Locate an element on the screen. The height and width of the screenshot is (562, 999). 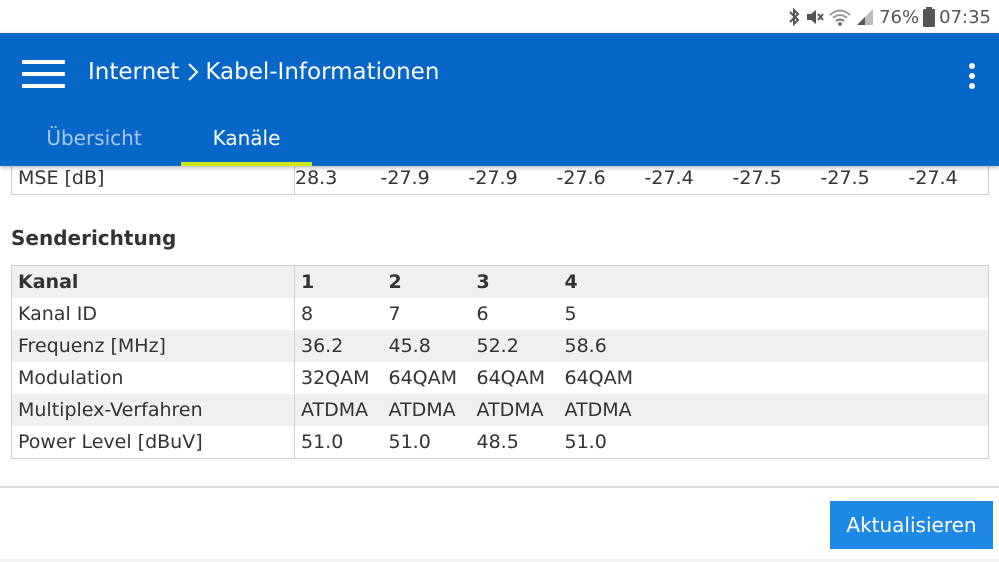
row-label: Modulation is located at coordinates (153, 378).